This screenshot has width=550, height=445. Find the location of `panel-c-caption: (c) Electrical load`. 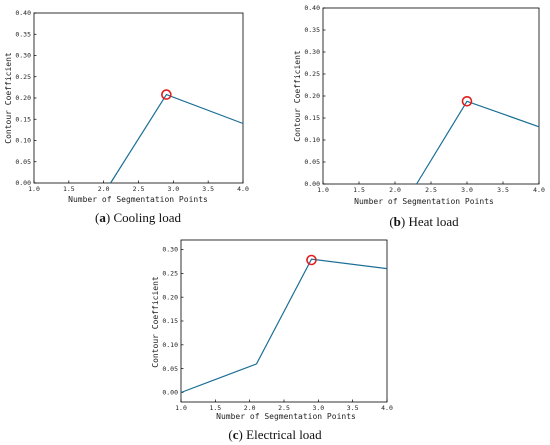

panel-c-caption: (c) Electrical load is located at coordinates (275, 434).